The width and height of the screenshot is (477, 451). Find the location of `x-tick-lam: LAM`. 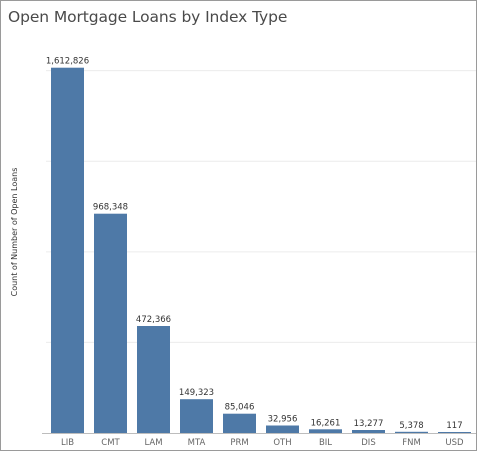

x-tick-lam: LAM is located at coordinates (153, 443).